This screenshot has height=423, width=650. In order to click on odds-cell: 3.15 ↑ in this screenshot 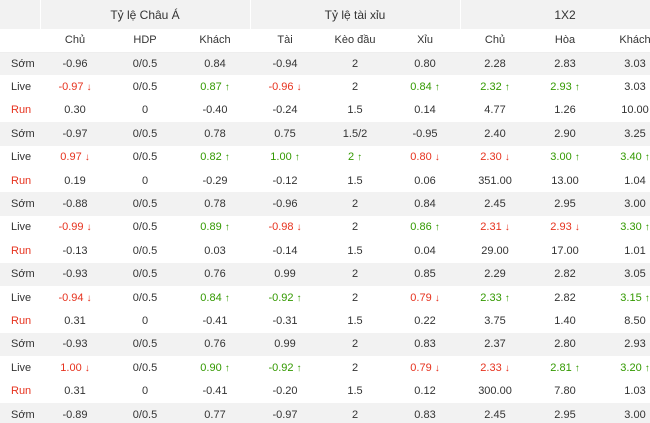, I will do `click(625, 297)`.